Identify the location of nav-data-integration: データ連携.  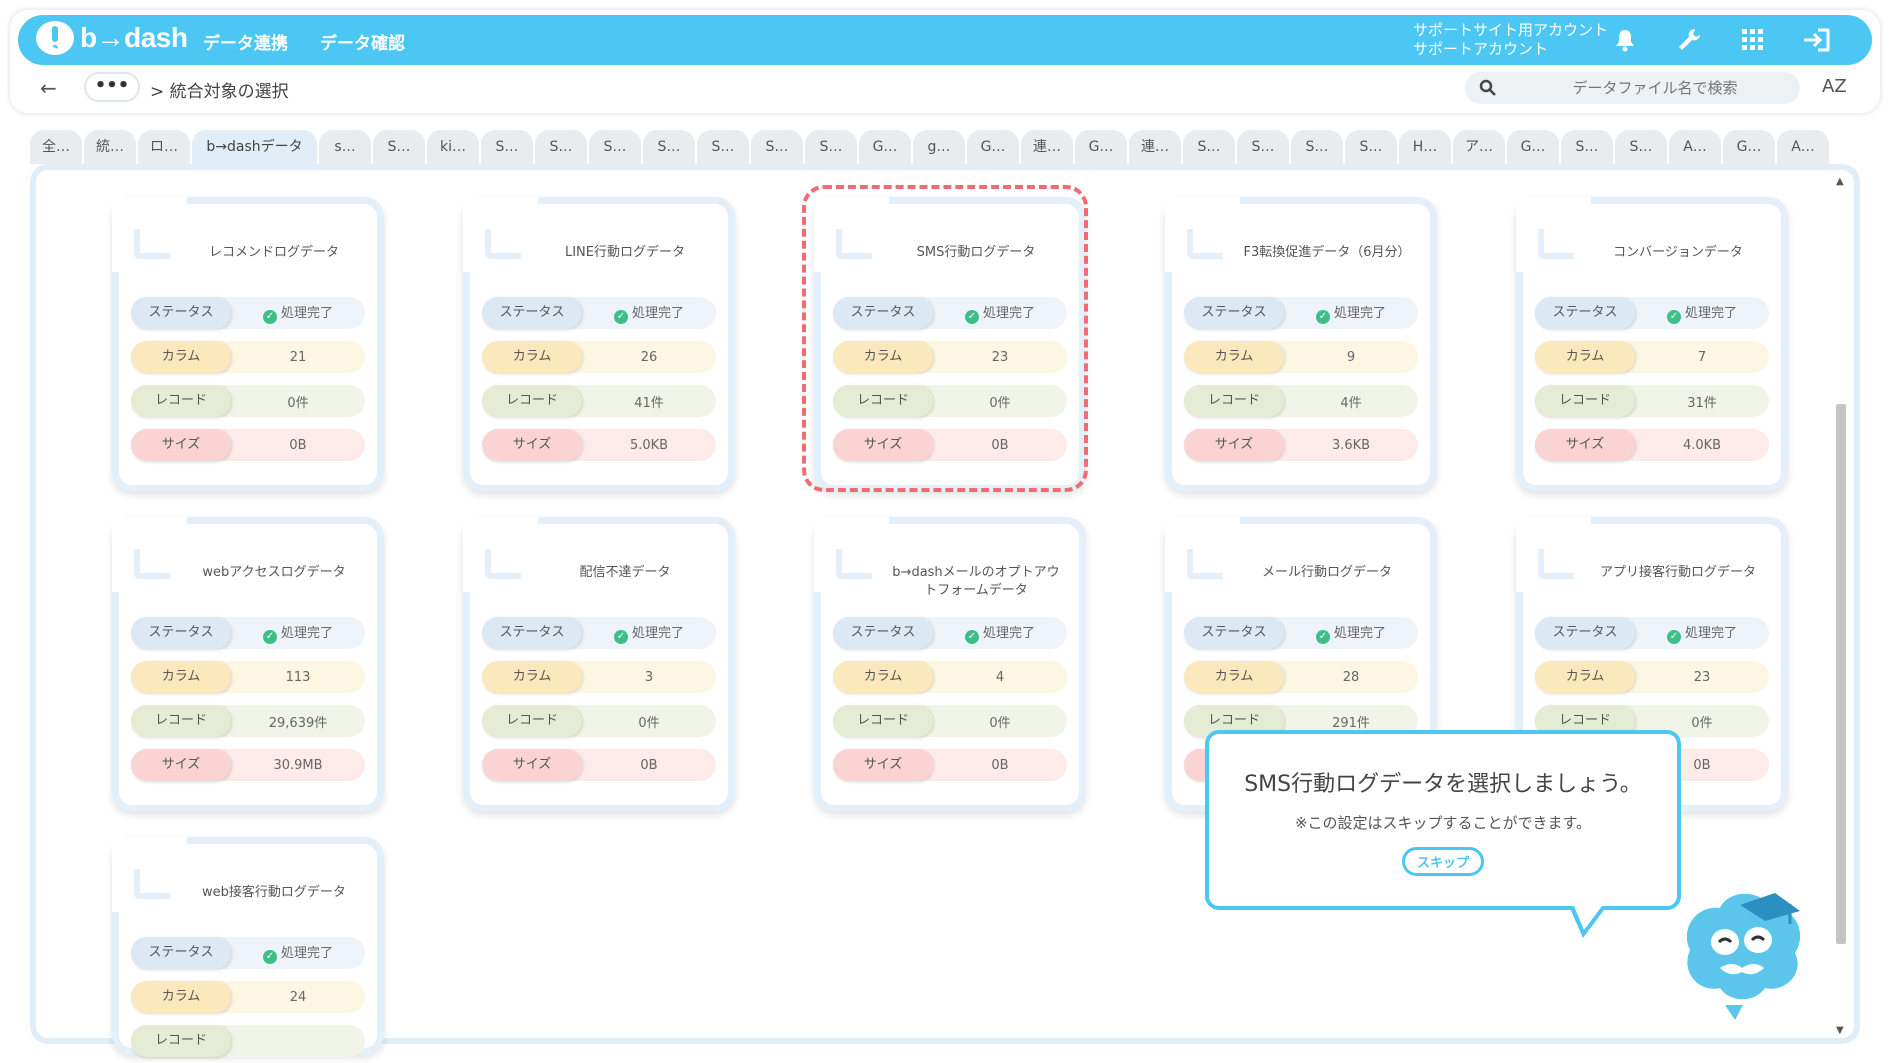
(245, 44).